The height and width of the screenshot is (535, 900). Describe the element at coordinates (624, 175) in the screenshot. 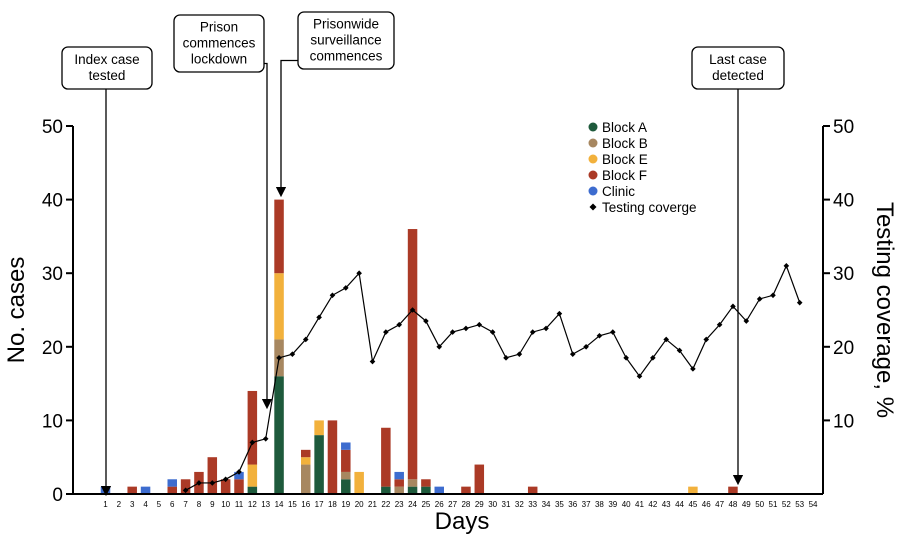

I see `legend-label: Block F` at that location.